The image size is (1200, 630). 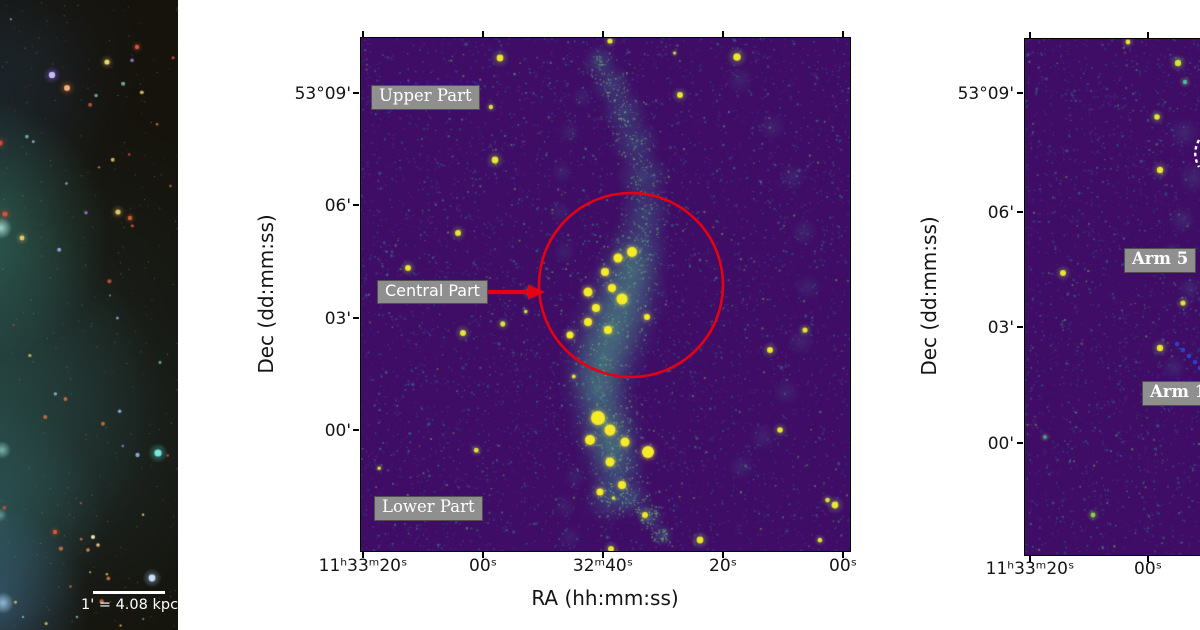 What do you see at coordinates (723, 566) in the screenshot?
I see `ra-tick-label: 20ˢ` at bounding box center [723, 566].